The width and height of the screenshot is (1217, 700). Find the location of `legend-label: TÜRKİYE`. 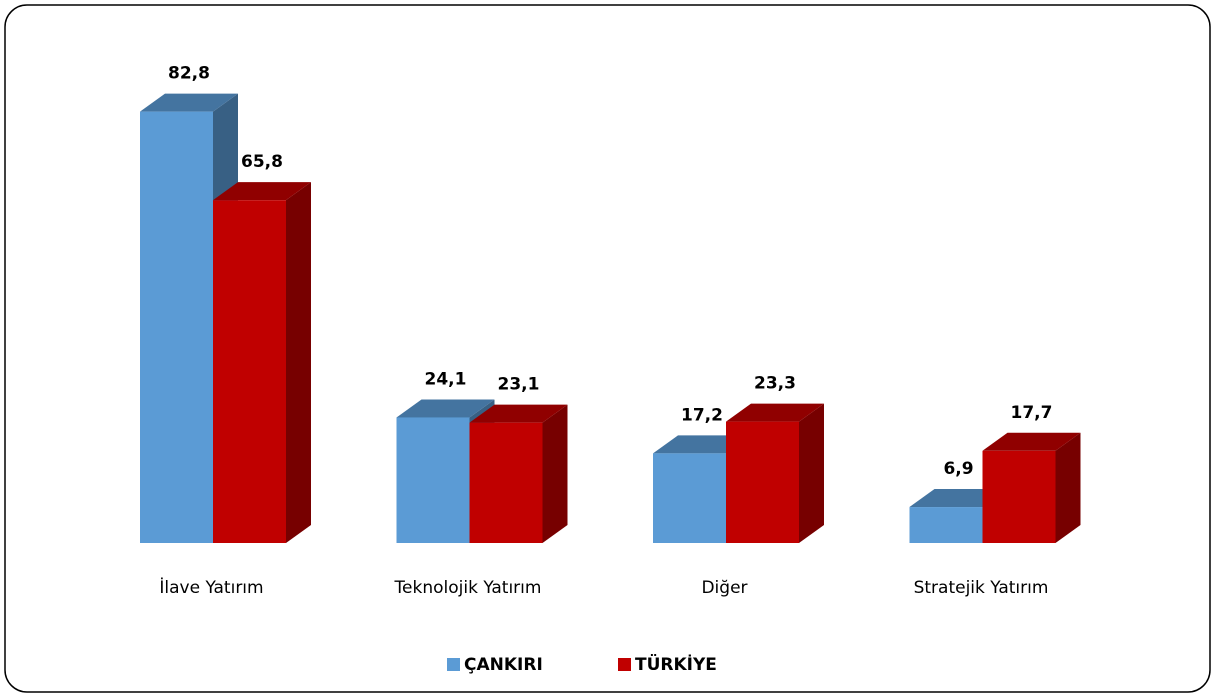

legend-label: TÜRKİYE is located at coordinates (676, 664).